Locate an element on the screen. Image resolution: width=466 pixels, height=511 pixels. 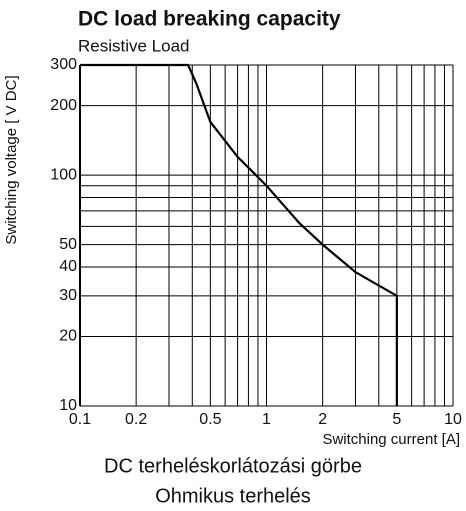
x-tick-label: 0.1 is located at coordinates (80, 419).